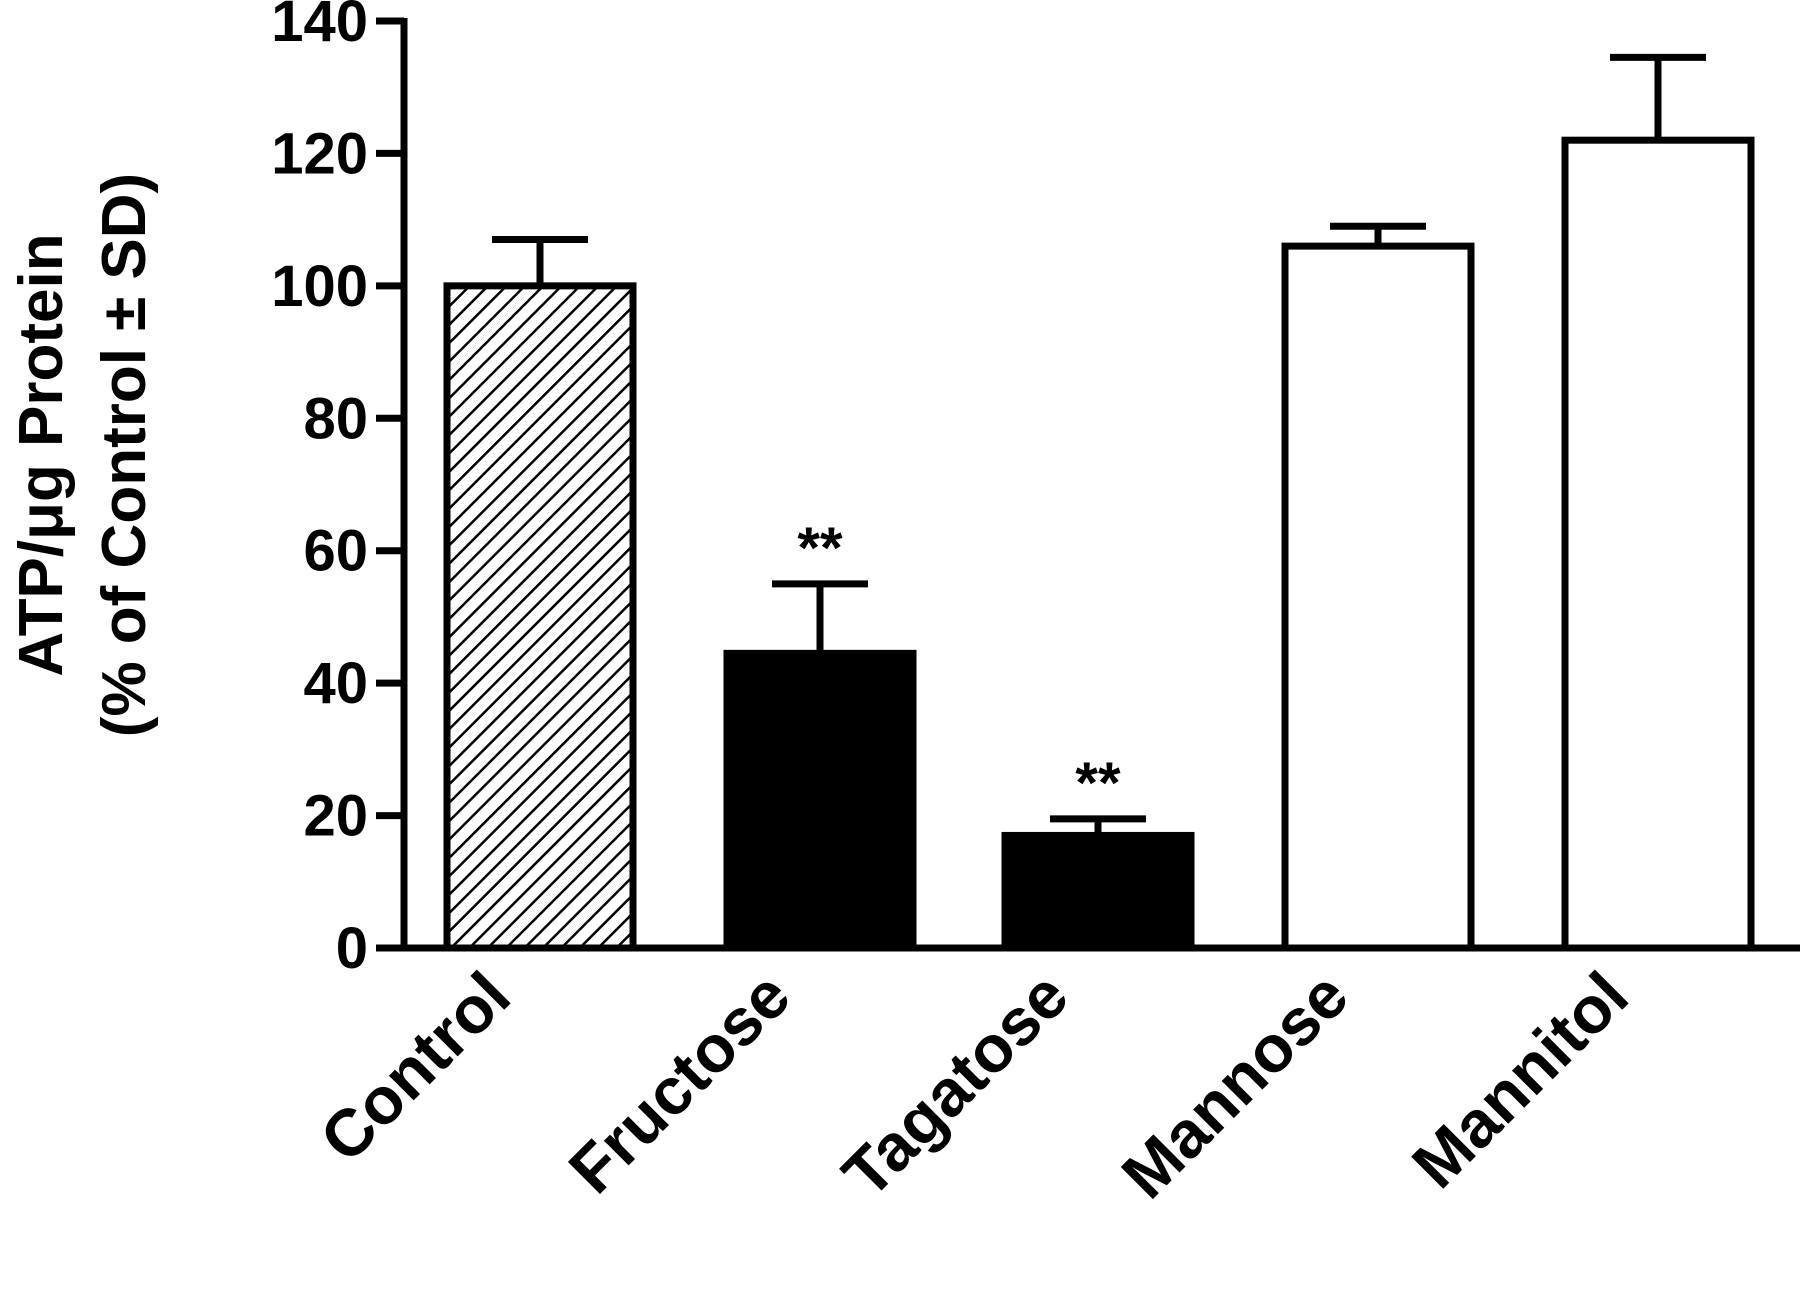 This screenshot has width=1800, height=1303. What do you see at coordinates (335, 551) in the screenshot?
I see `y-tick-label: 60` at bounding box center [335, 551].